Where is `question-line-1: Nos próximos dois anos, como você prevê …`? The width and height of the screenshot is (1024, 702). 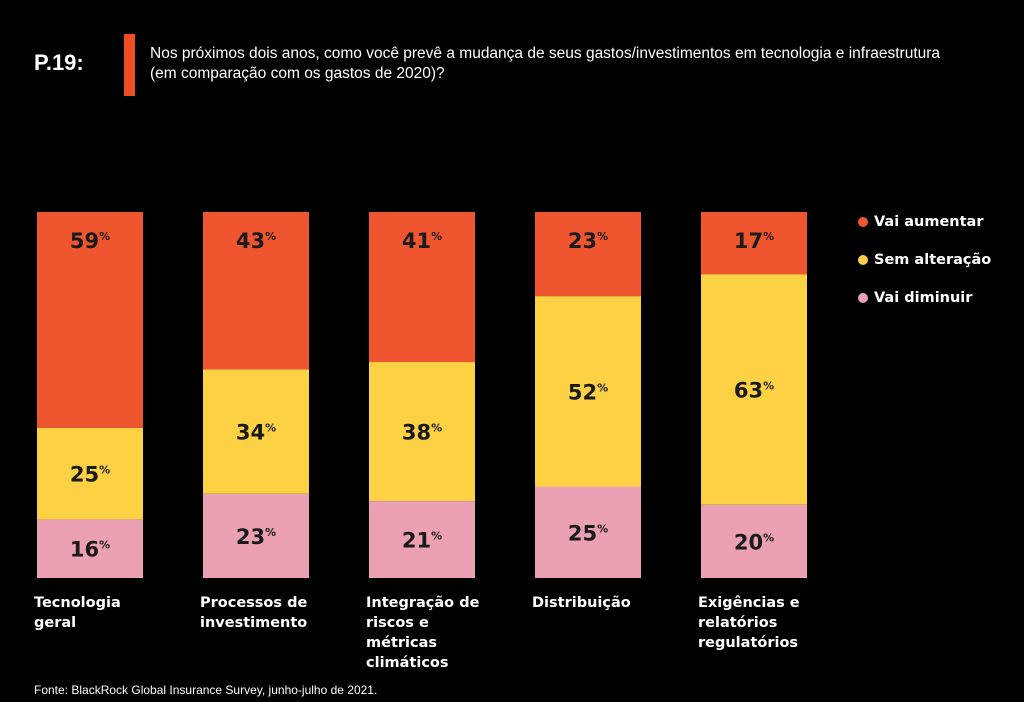 question-line-1: Nos próximos dois anos, como você prevê … is located at coordinates (545, 53).